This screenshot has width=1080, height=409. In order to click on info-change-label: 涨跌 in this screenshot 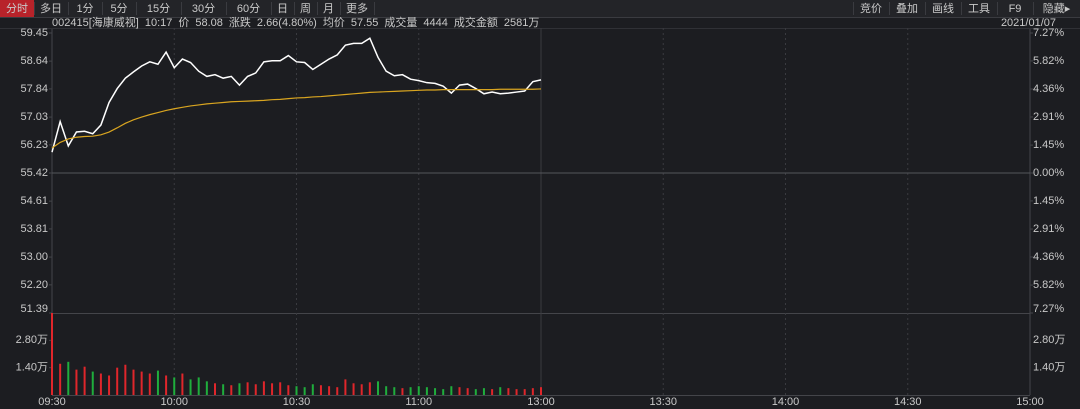, I will do `click(240, 22)`.